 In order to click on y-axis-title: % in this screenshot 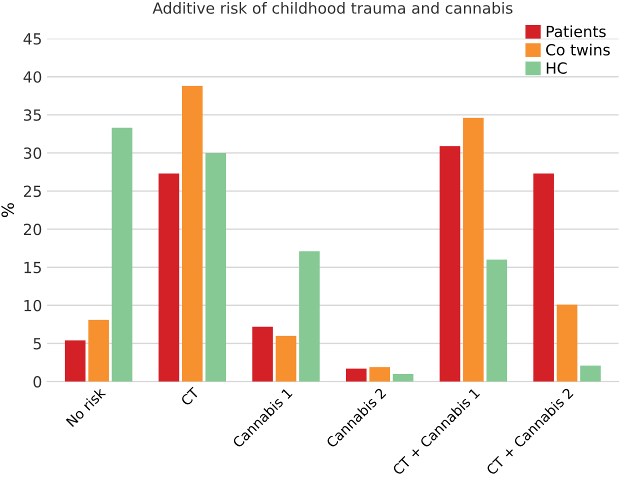, I will do `click(7, 210)`.